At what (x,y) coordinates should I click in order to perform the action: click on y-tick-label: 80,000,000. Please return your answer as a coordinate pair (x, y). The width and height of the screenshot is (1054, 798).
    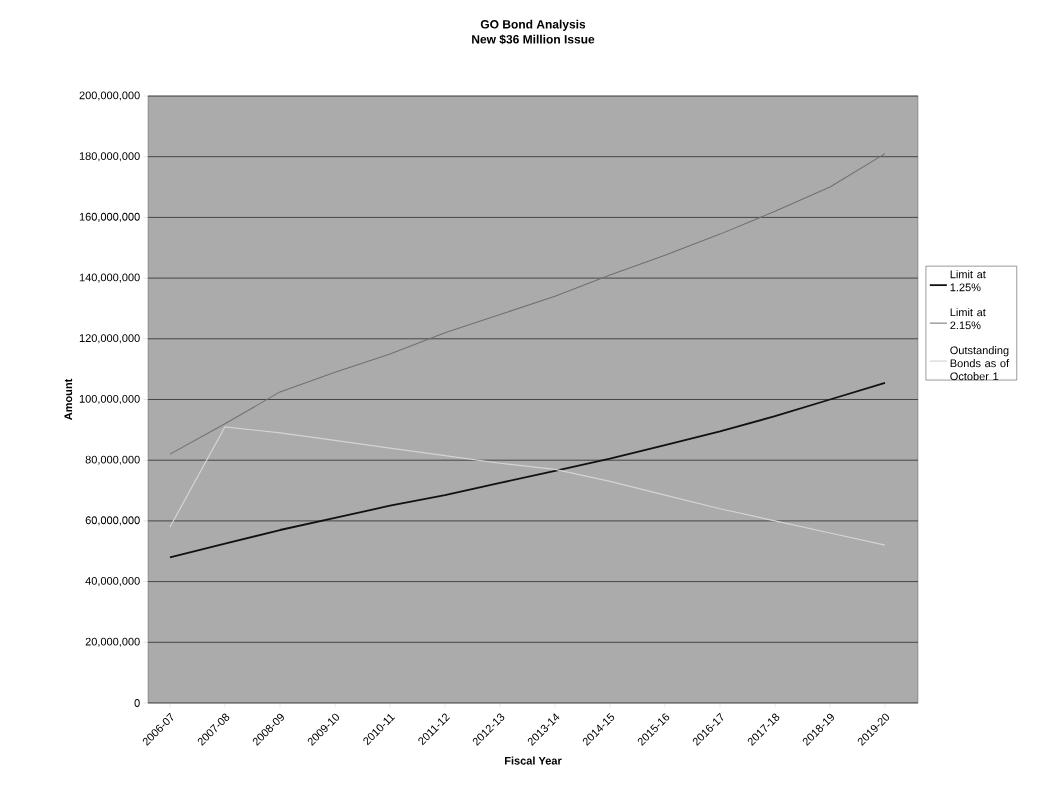
    Looking at the image, I should click on (112, 460).